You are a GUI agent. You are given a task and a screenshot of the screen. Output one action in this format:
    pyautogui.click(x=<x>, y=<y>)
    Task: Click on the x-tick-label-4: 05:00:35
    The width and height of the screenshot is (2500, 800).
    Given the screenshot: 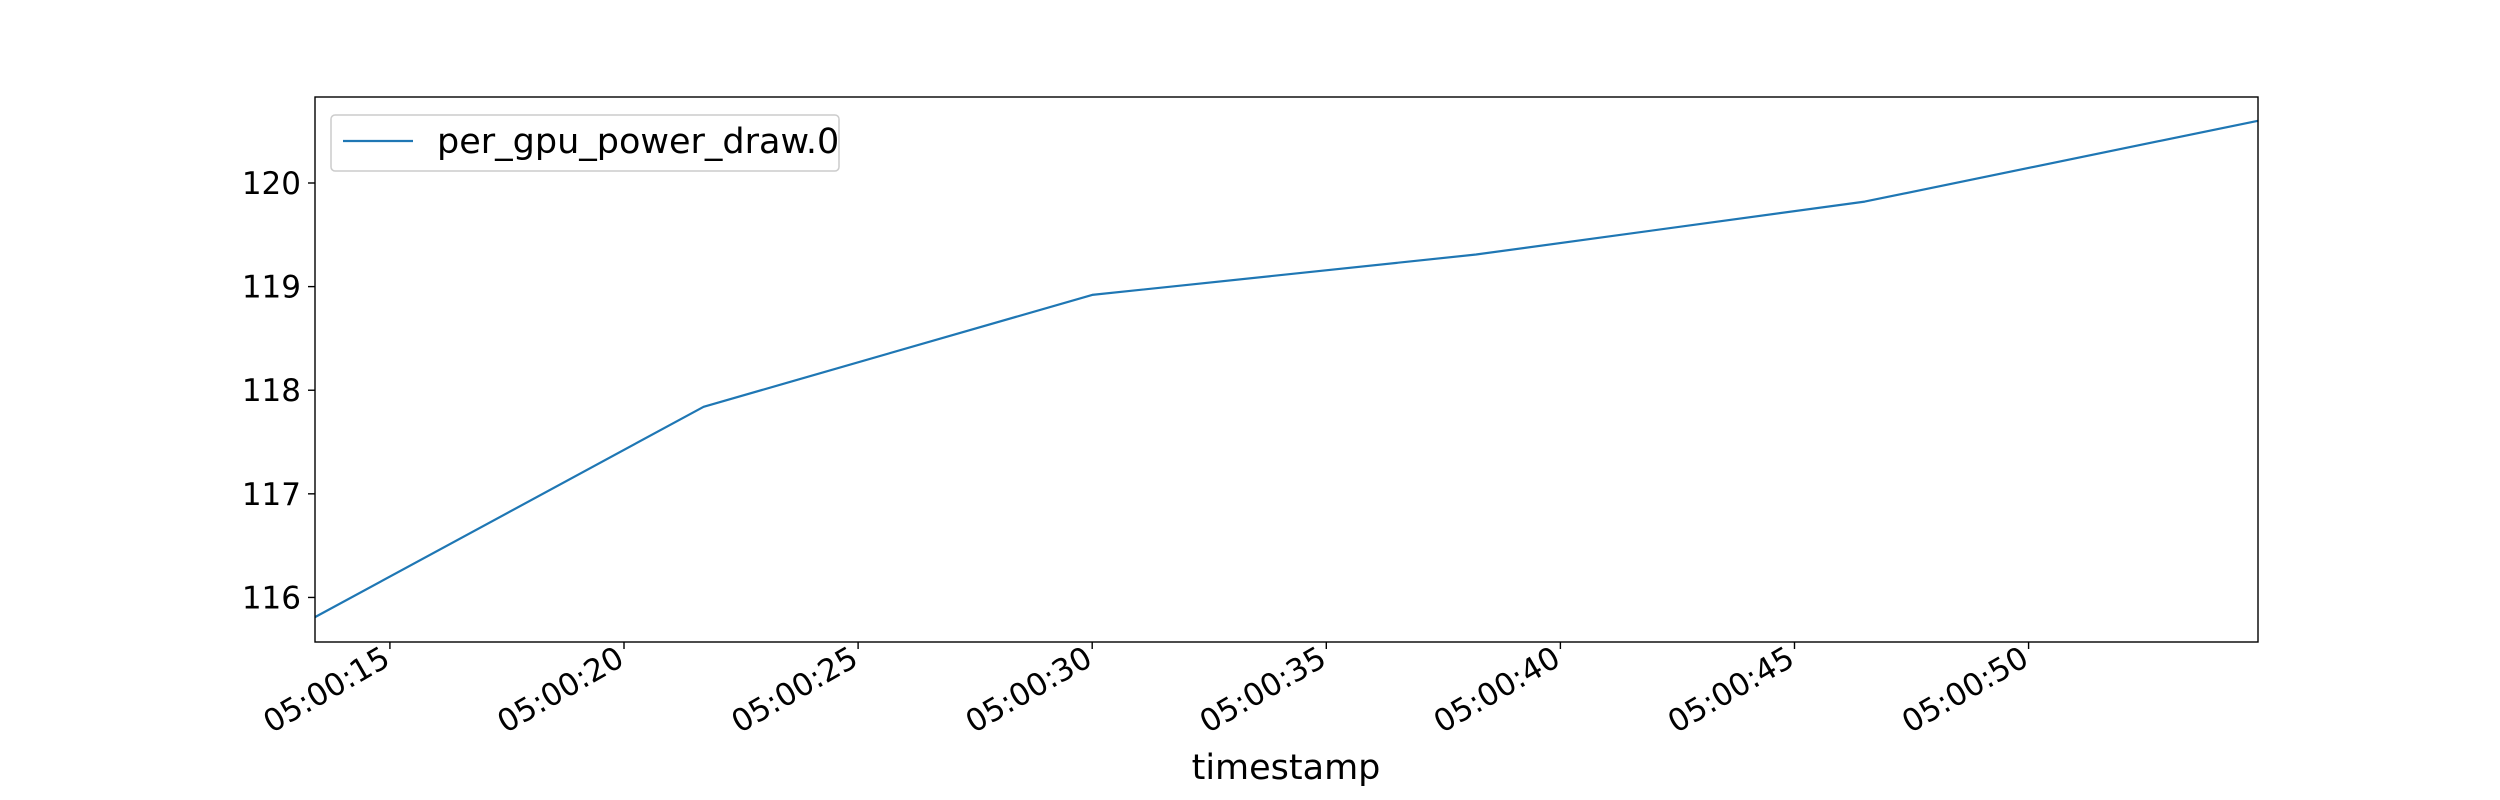 What is the action you would take?
    pyautogui.click(x=1263, y=690)
    